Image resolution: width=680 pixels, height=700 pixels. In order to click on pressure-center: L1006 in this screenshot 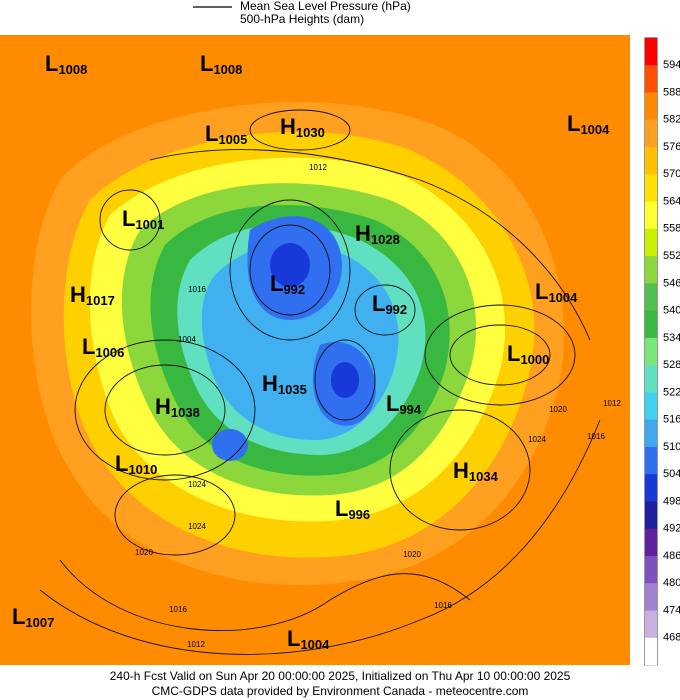, I will do `click(103, 347)`.